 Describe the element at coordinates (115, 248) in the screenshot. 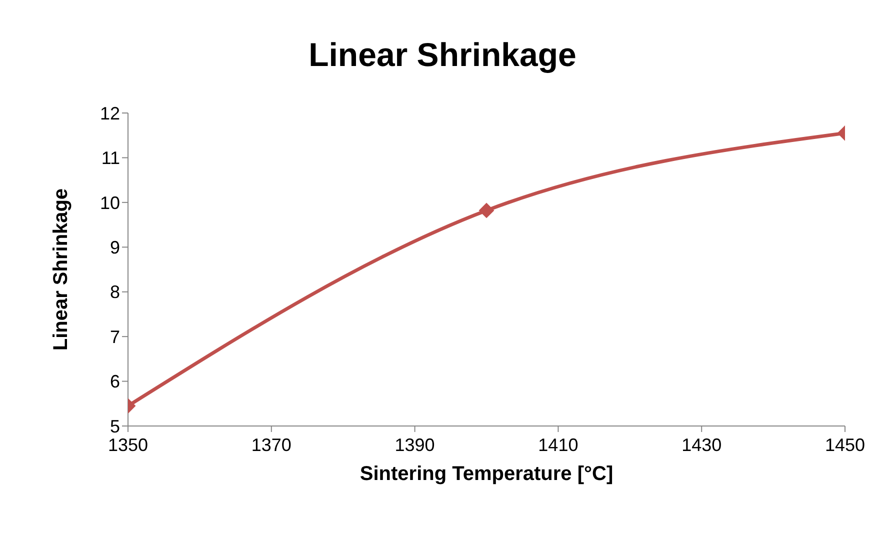

I see `y-tick-label: 9` at that location.